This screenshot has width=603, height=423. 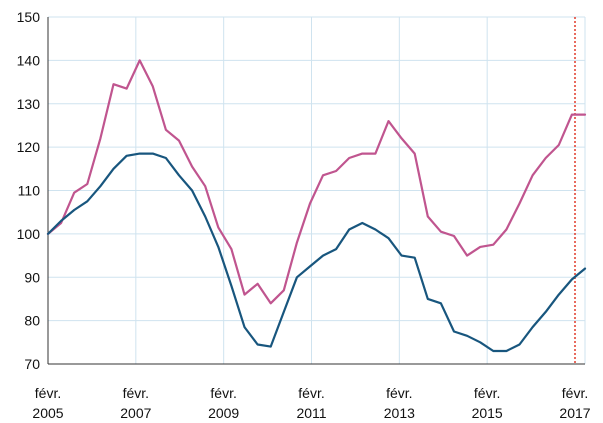 What do you see at coordinates (29, 147) in the screenshot?
I see `y-tick-label: 120` at bounding box center [29, 147].